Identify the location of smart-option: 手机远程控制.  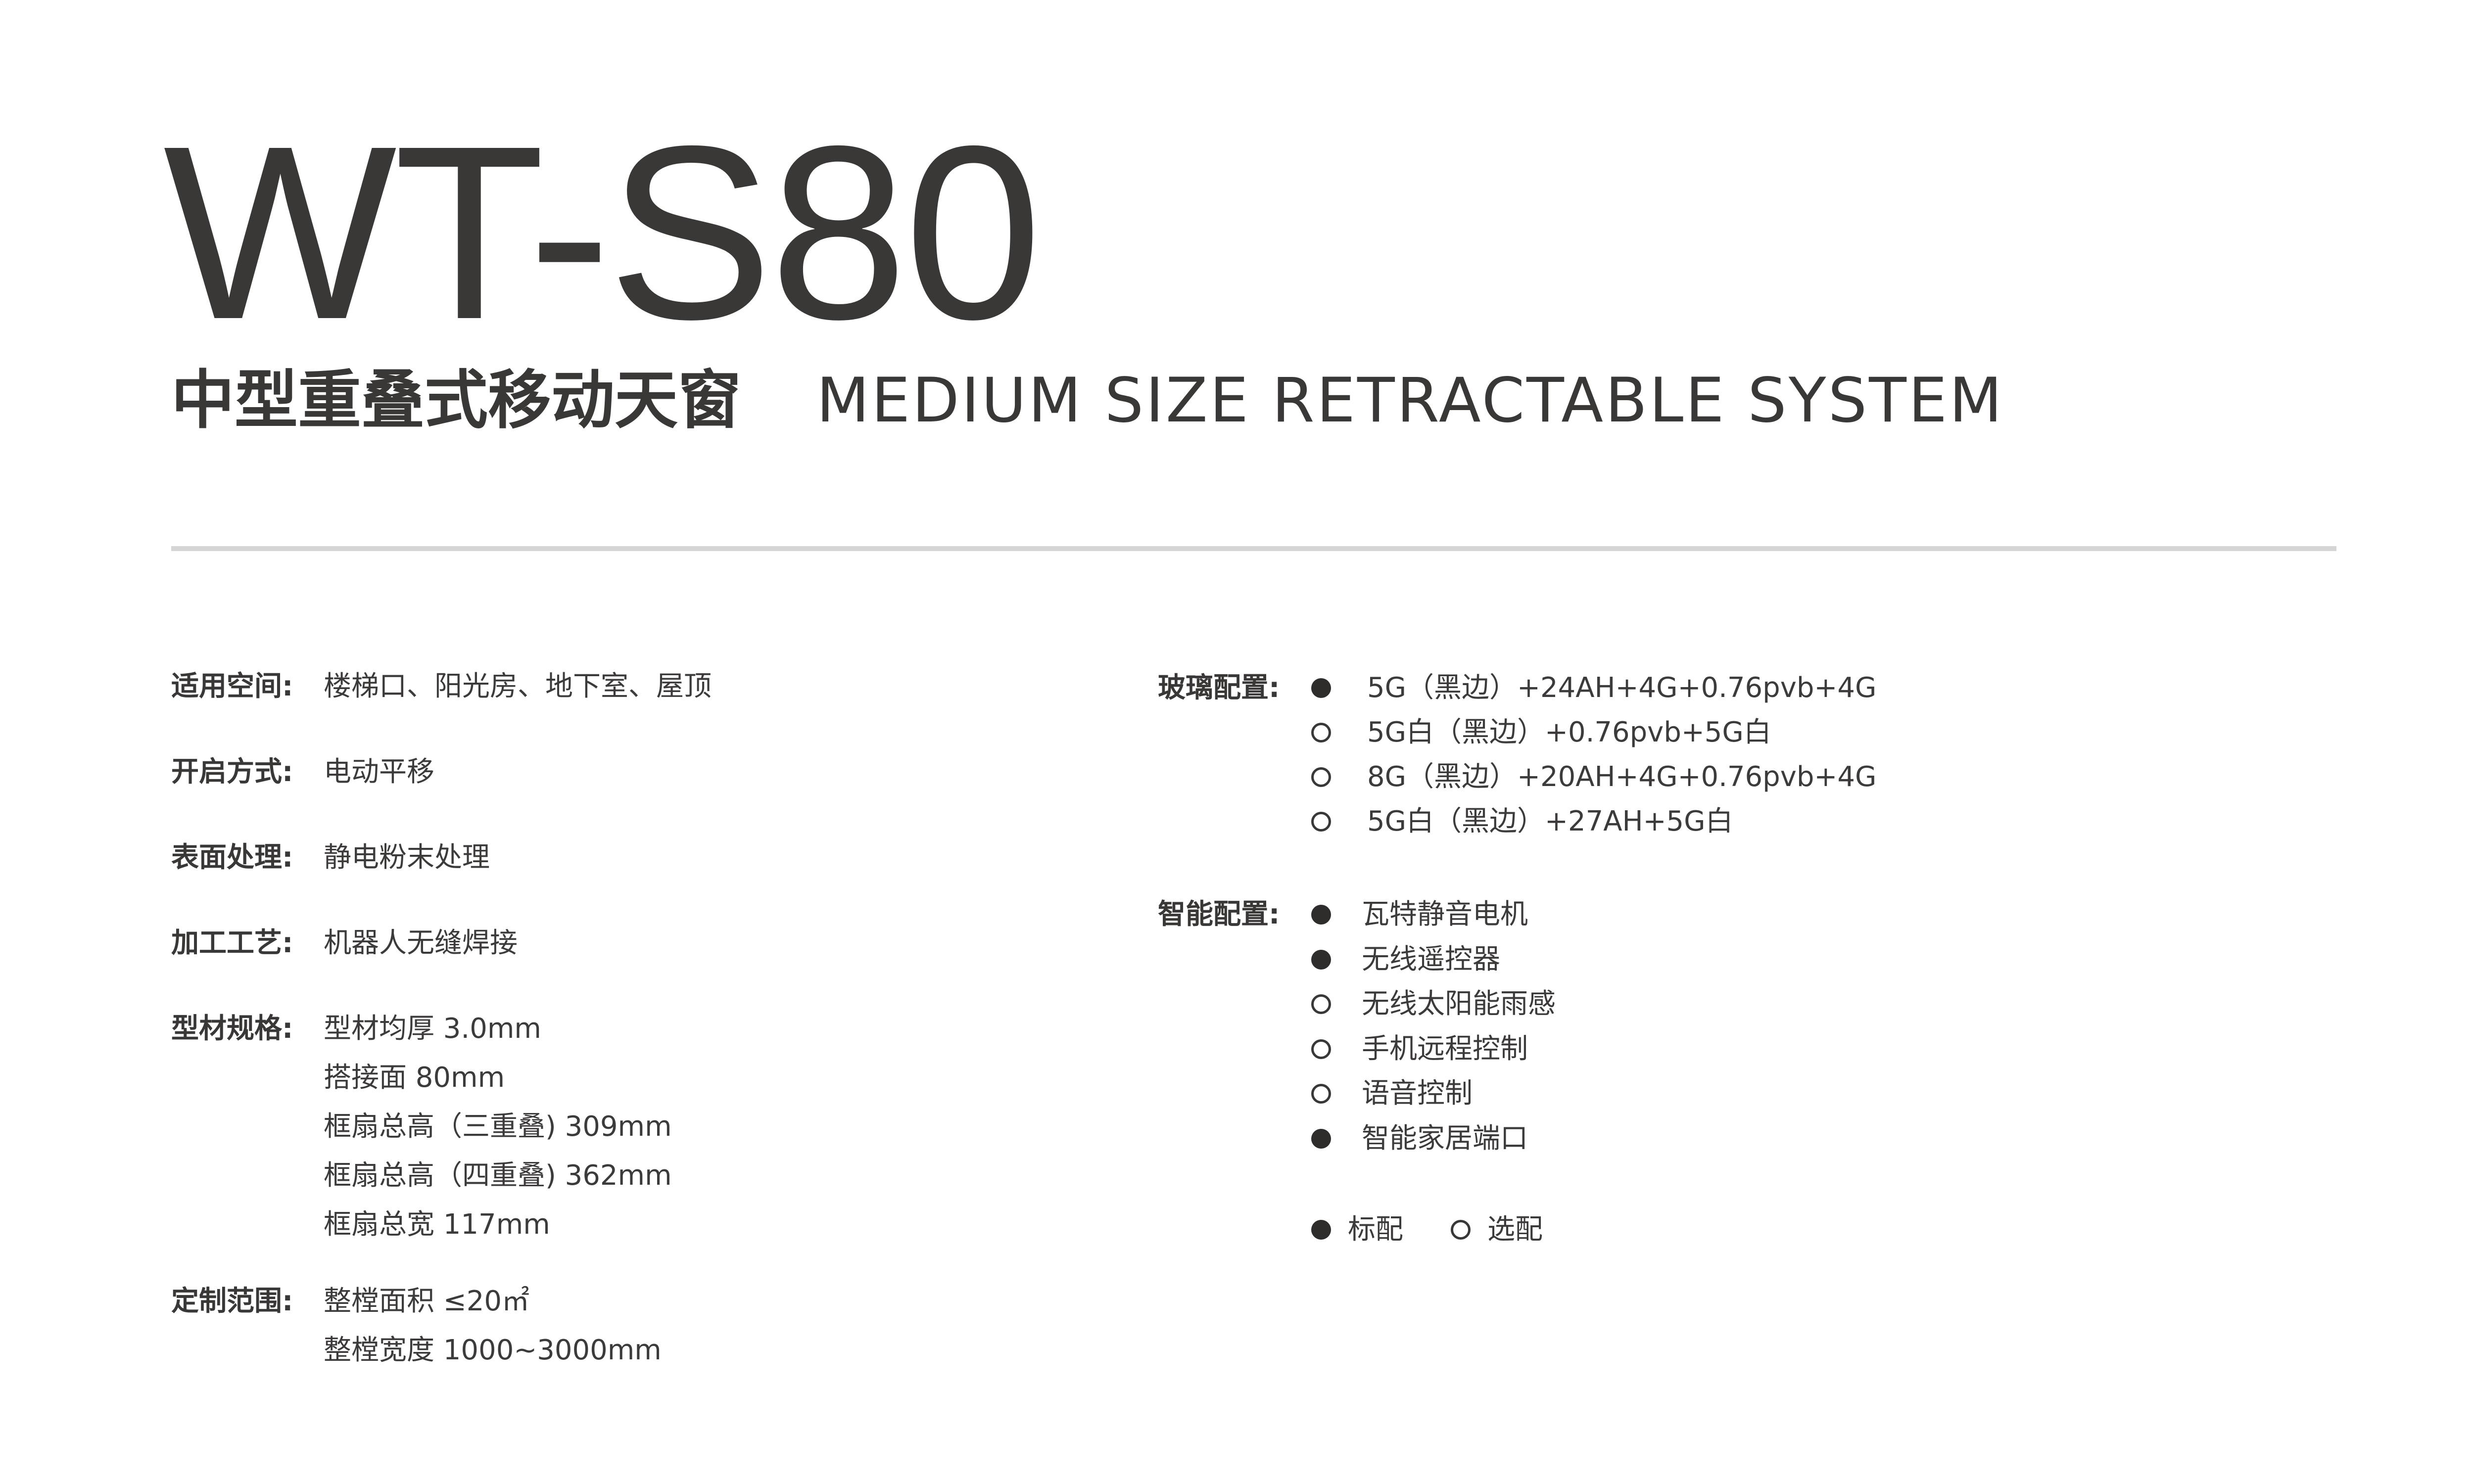
(1445, 1048).